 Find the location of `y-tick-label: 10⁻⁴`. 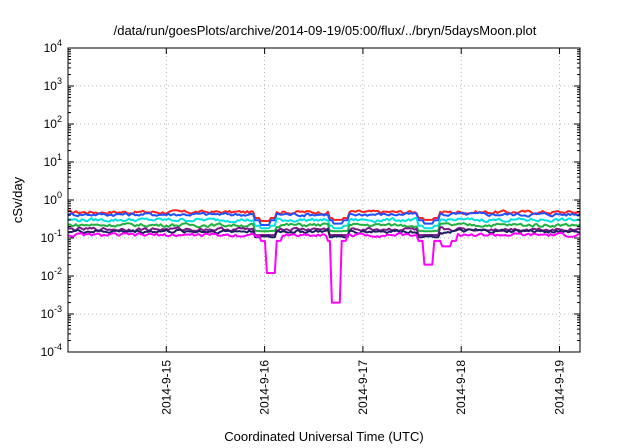

y-tick-label: 10⁻⁴ is located at coordinates (51, 350).